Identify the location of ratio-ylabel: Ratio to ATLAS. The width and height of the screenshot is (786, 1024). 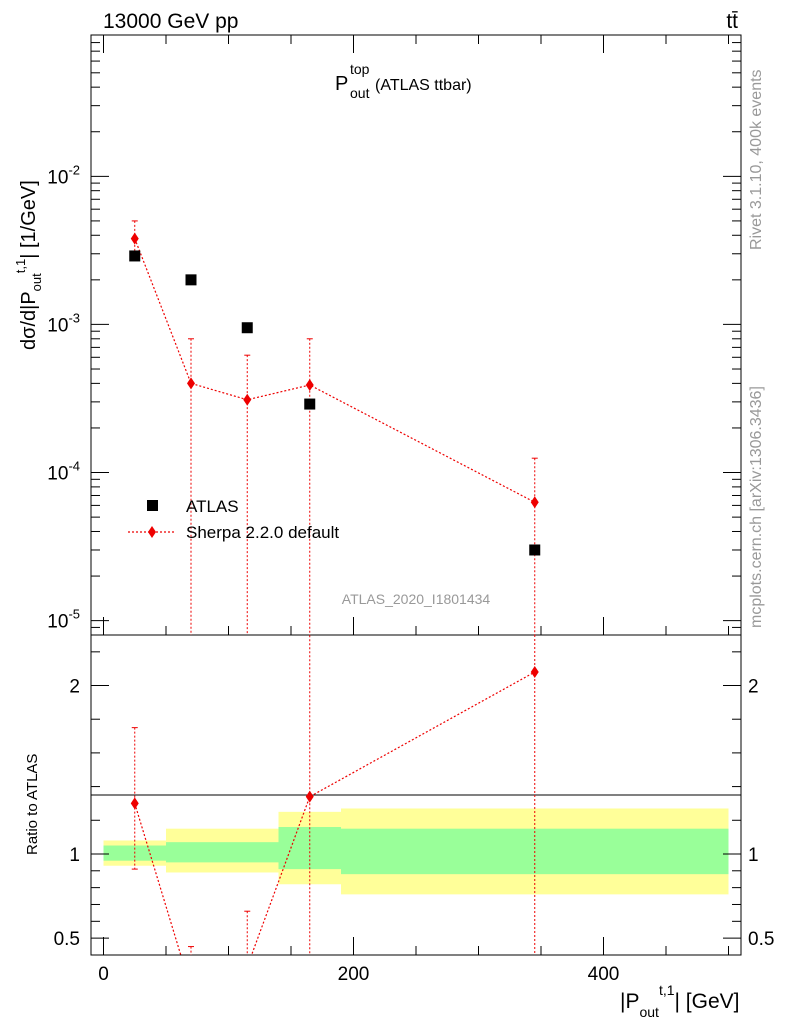
(32, 804).